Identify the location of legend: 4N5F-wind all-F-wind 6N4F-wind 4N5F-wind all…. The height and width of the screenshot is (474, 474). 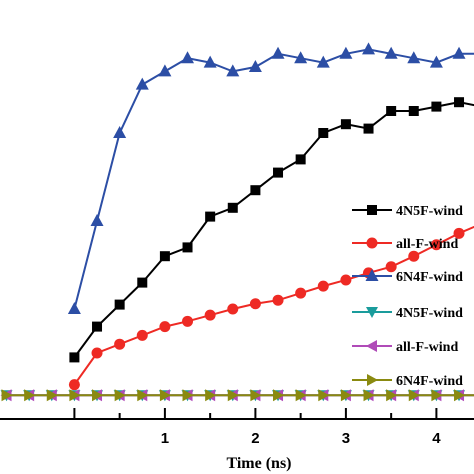
(407, 296).